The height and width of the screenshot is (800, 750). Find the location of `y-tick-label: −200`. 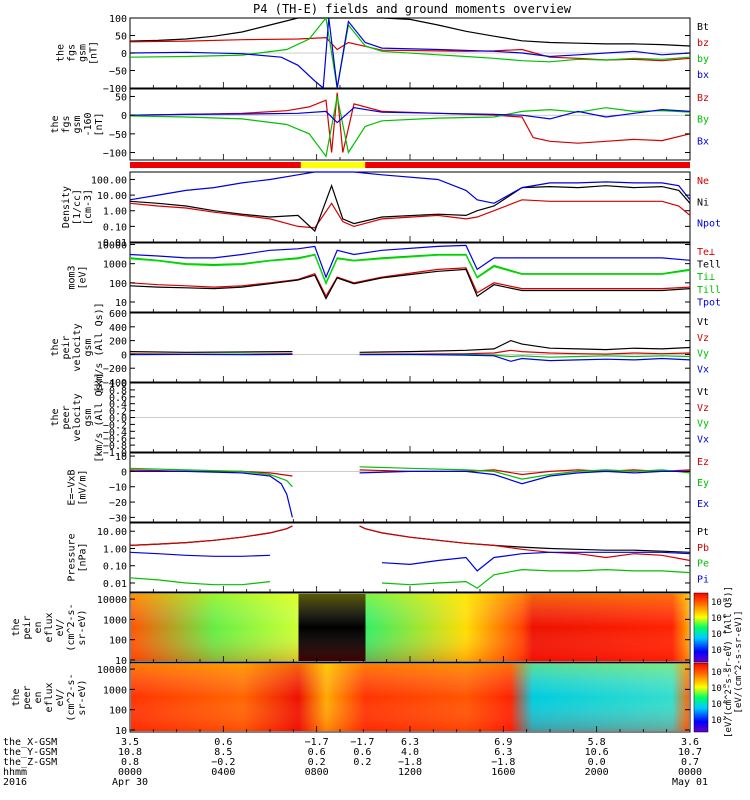

y-tick-label: −200 is located at coordinates (115, 369).